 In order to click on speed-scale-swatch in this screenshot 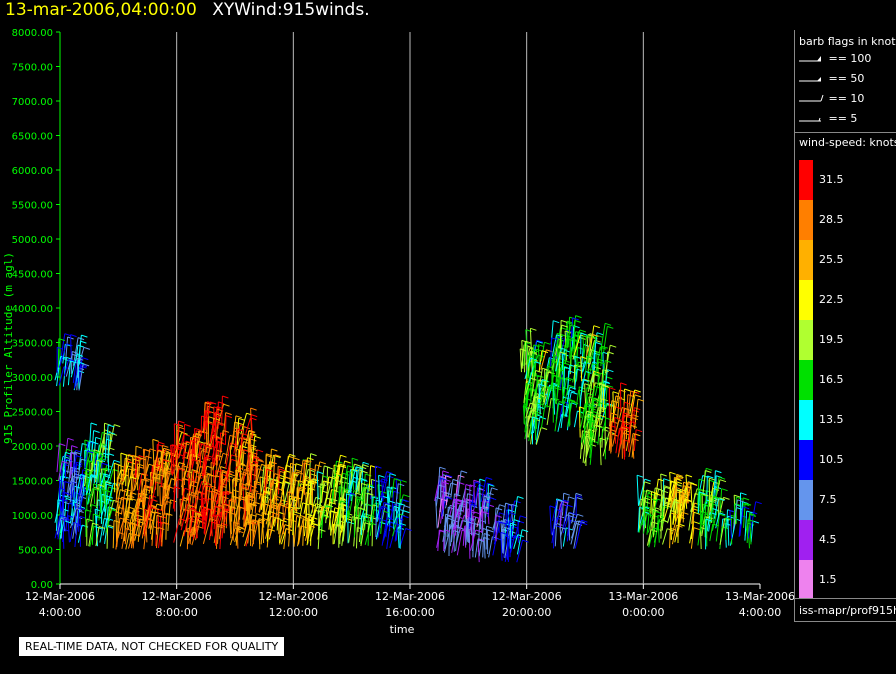, I will do `click(806, 460)`.